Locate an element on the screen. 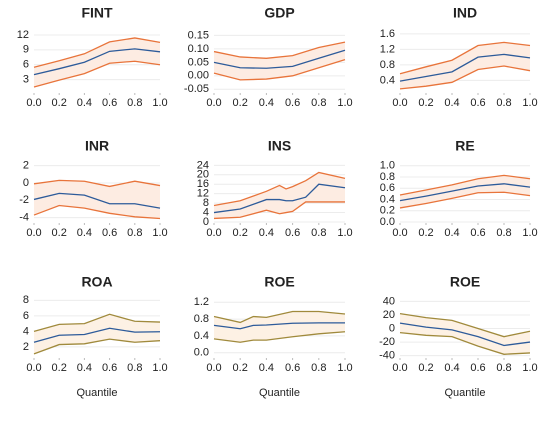 The width and height of the screenshot is (550, 428). y-tick-label: 0.05 is located at coordinates (198, 62).